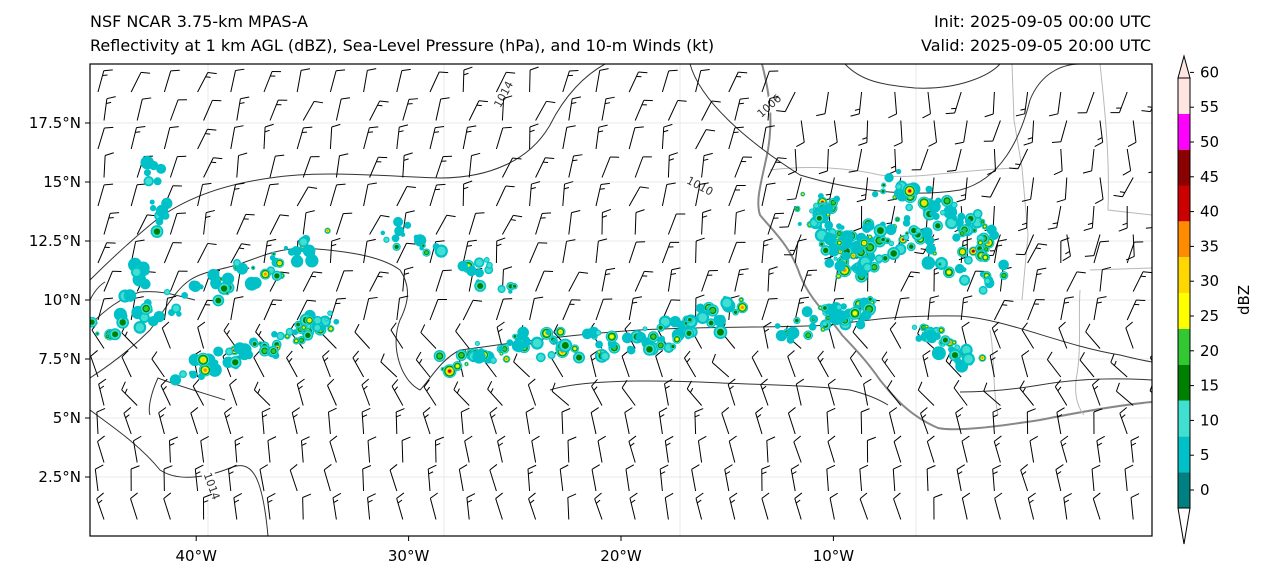  Describe the element at coordinates (1209, 351) in the screenshot. I see `colorbar-tick-label: 20` at that location.